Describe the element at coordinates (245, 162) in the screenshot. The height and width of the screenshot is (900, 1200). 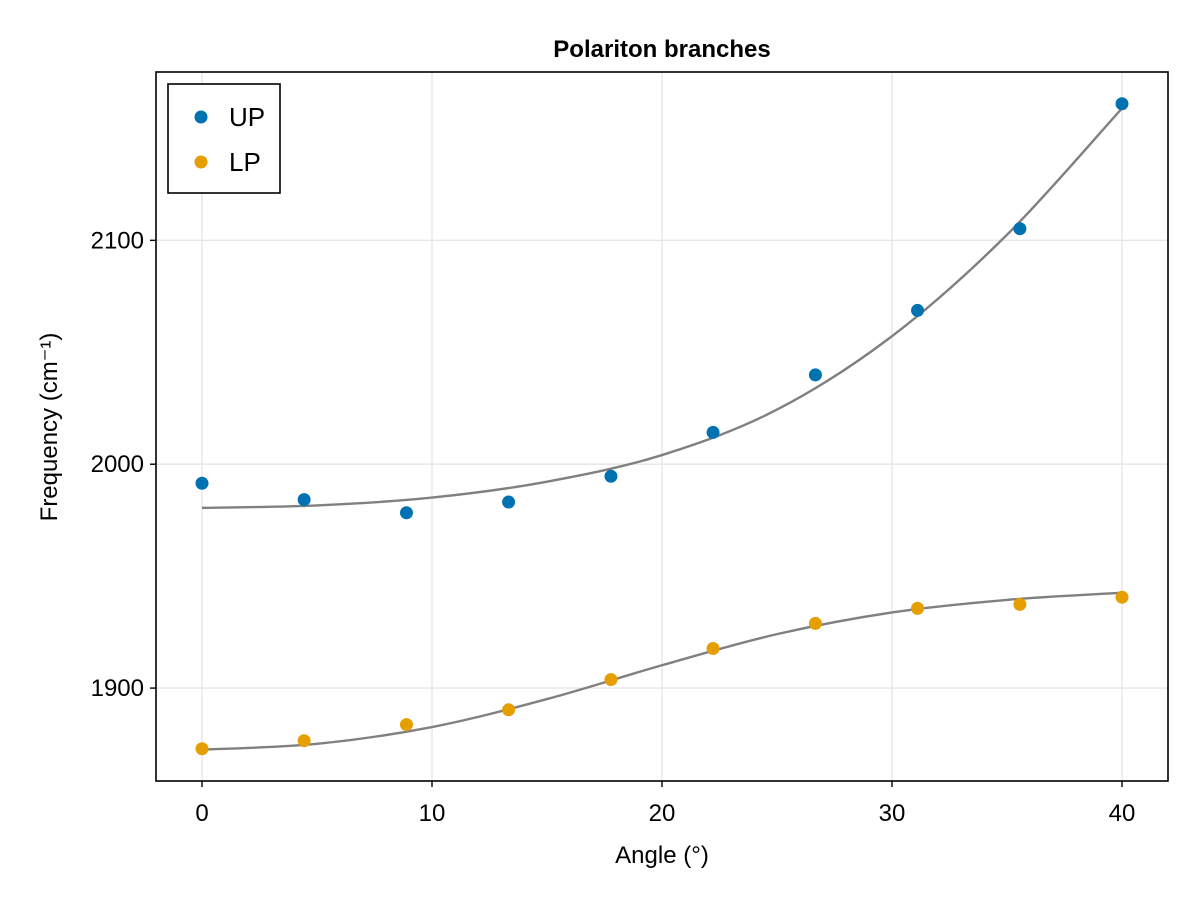
I see `legend-label-lp: LP` at that location.